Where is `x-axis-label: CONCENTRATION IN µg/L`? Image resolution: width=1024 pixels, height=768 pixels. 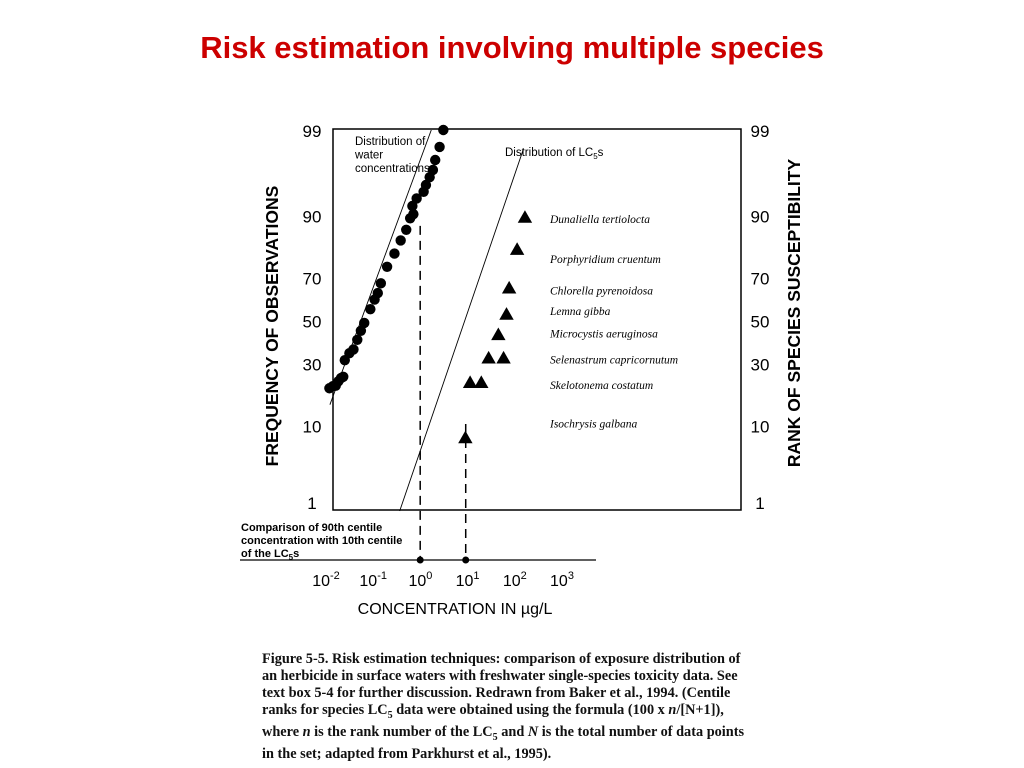
x-axis-label: CONCENTRATION IN µg/L is located at coordinates (455, 609).